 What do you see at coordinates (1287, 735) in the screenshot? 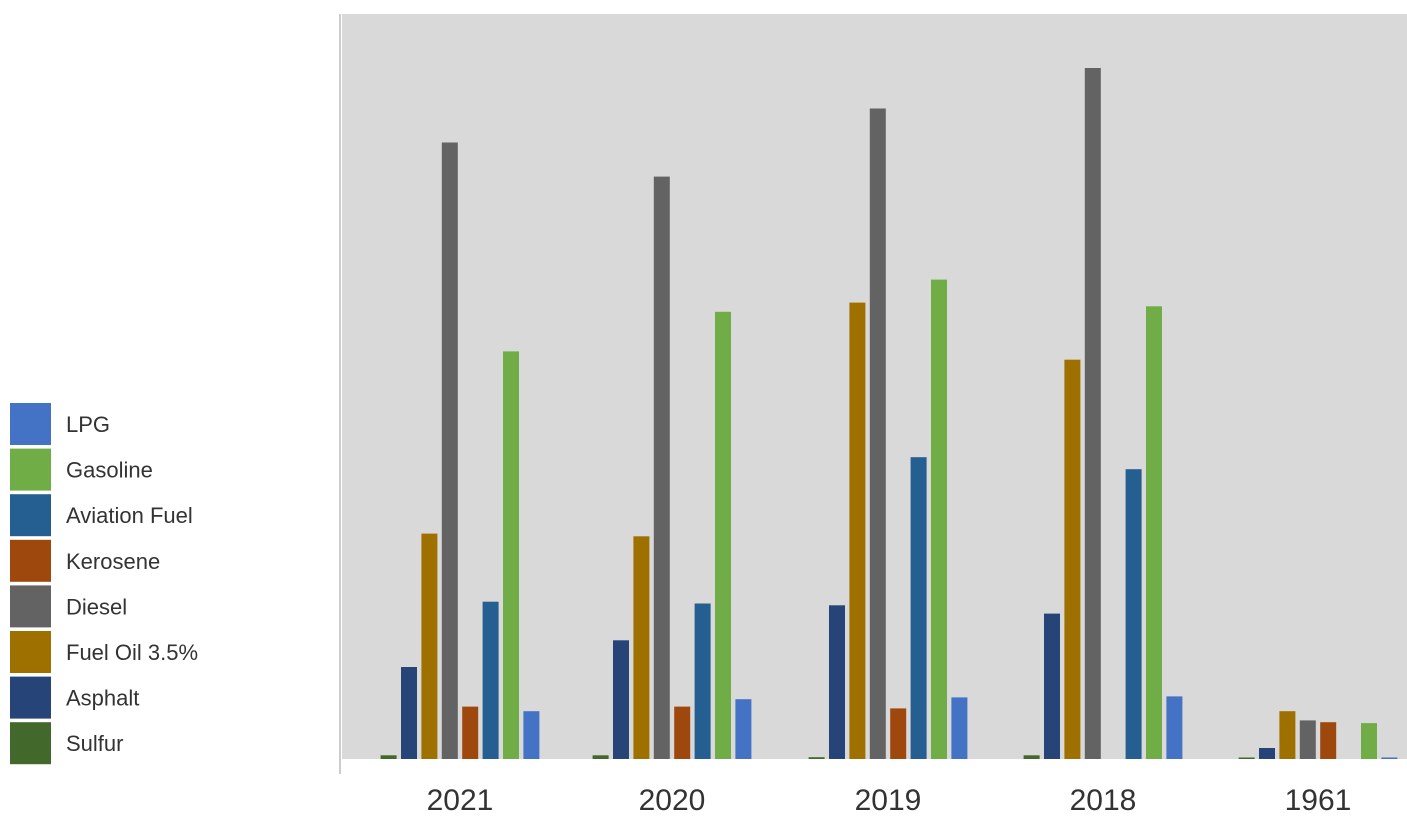
I see `bar-fuel-oil-3-5--1961` at bounding box center [1287, 735].